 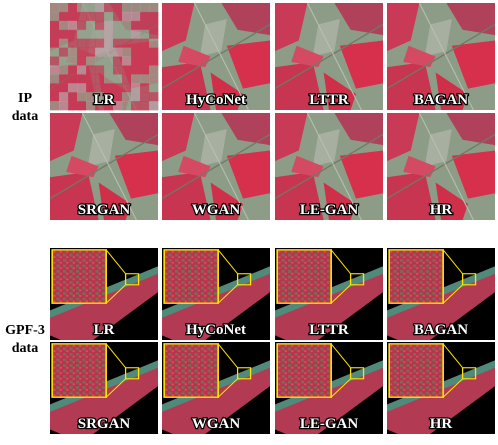 I want to click on image-panel: WGAN, so click(x=216, y=166).